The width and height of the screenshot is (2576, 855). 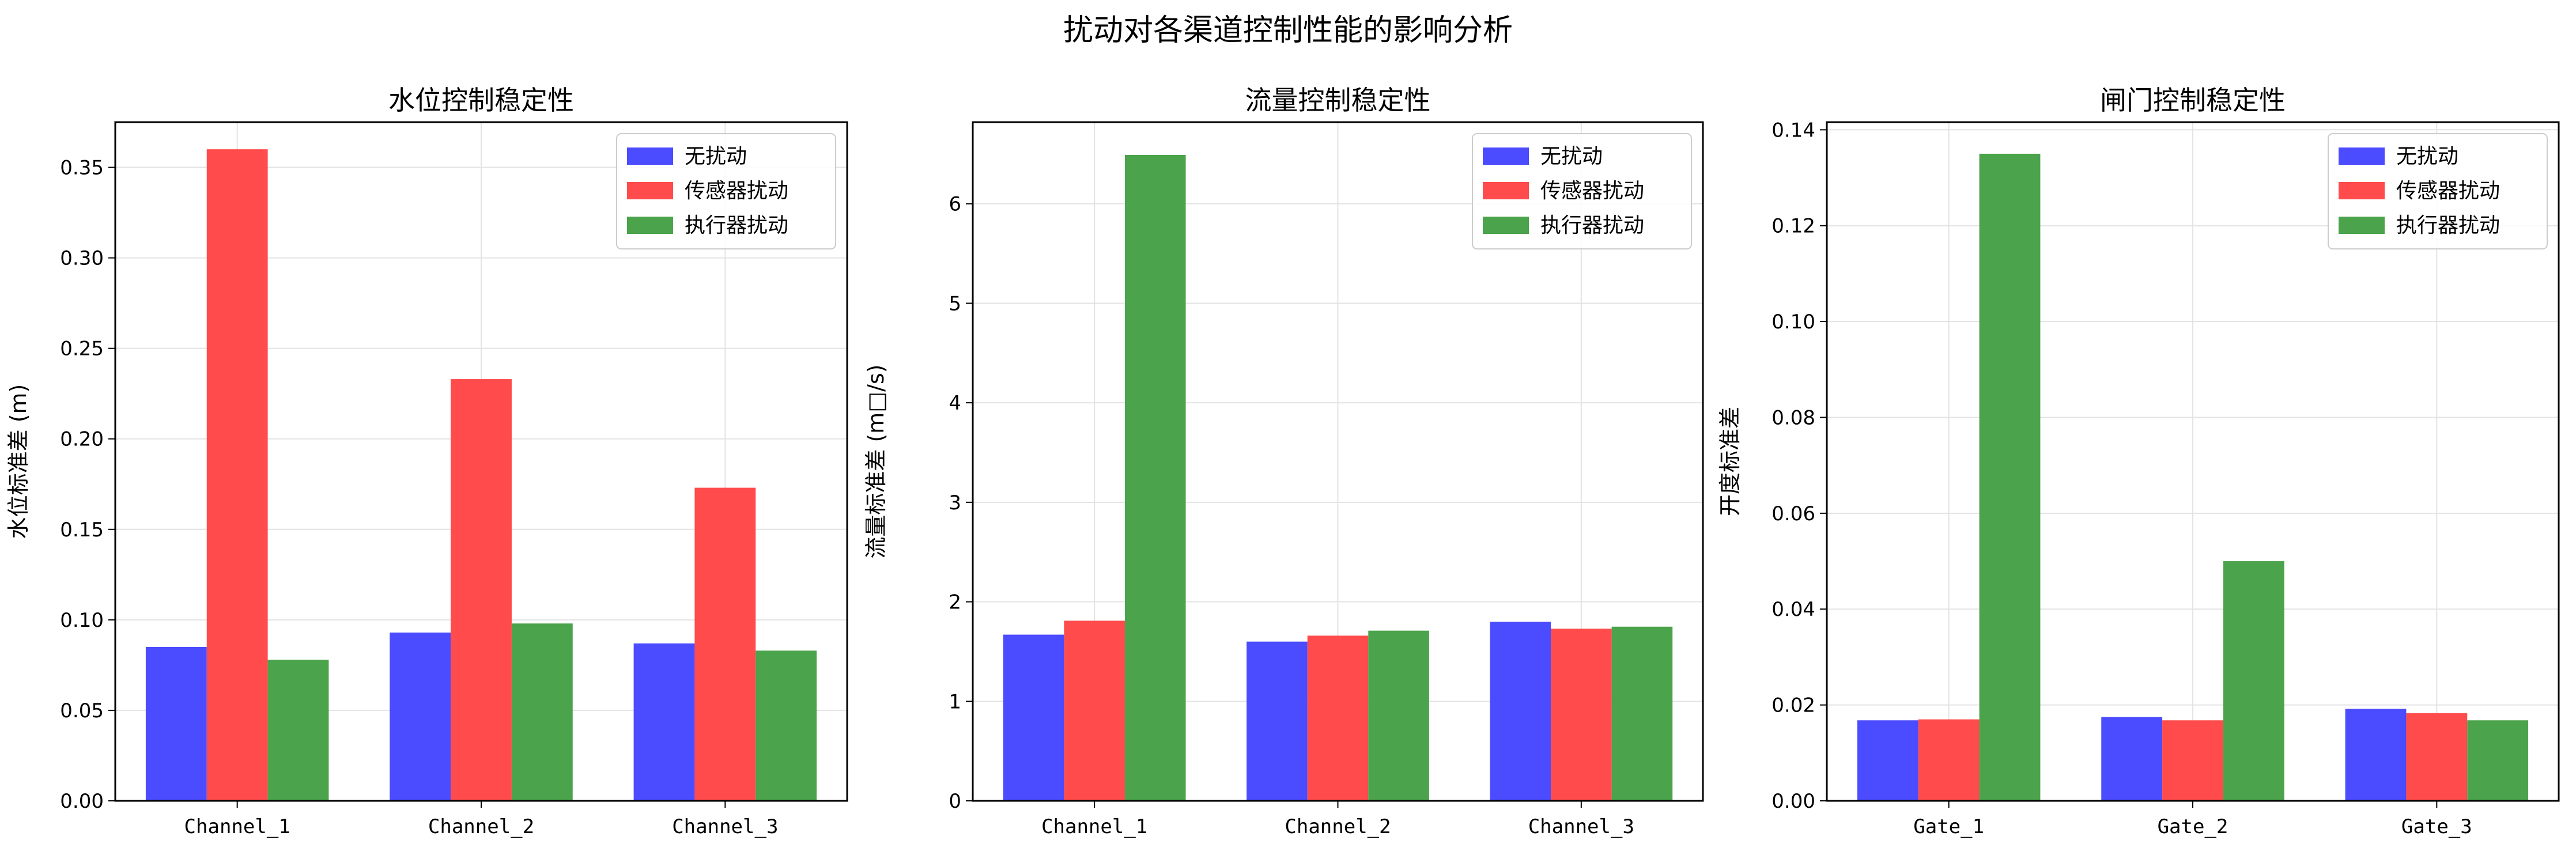 I want to click on y-tick-label: 4, so click(x=955, y=403).